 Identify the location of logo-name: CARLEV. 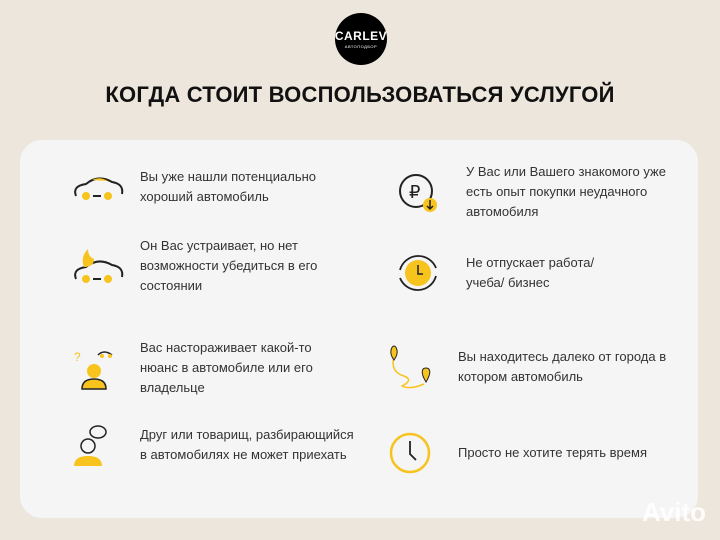
(361, 36).